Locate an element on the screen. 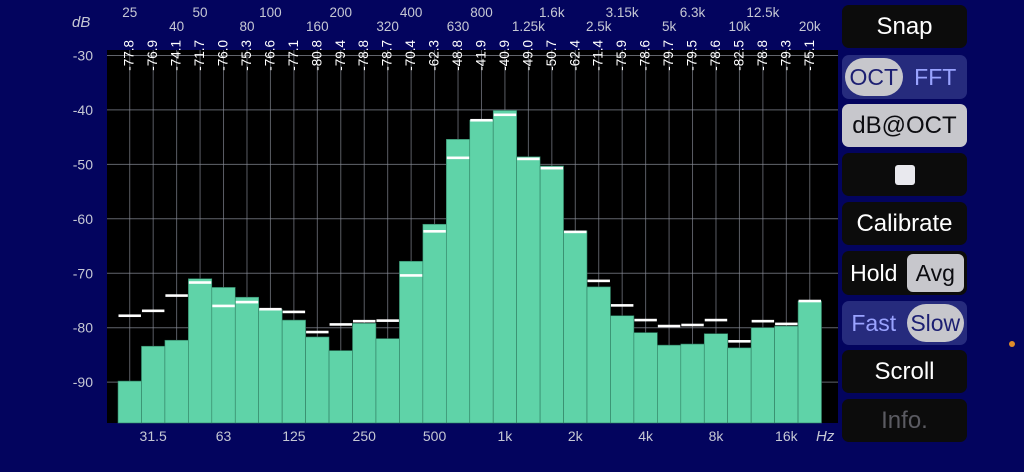  db-oct-button: dB@OCT is located at coordinates (904, 125).